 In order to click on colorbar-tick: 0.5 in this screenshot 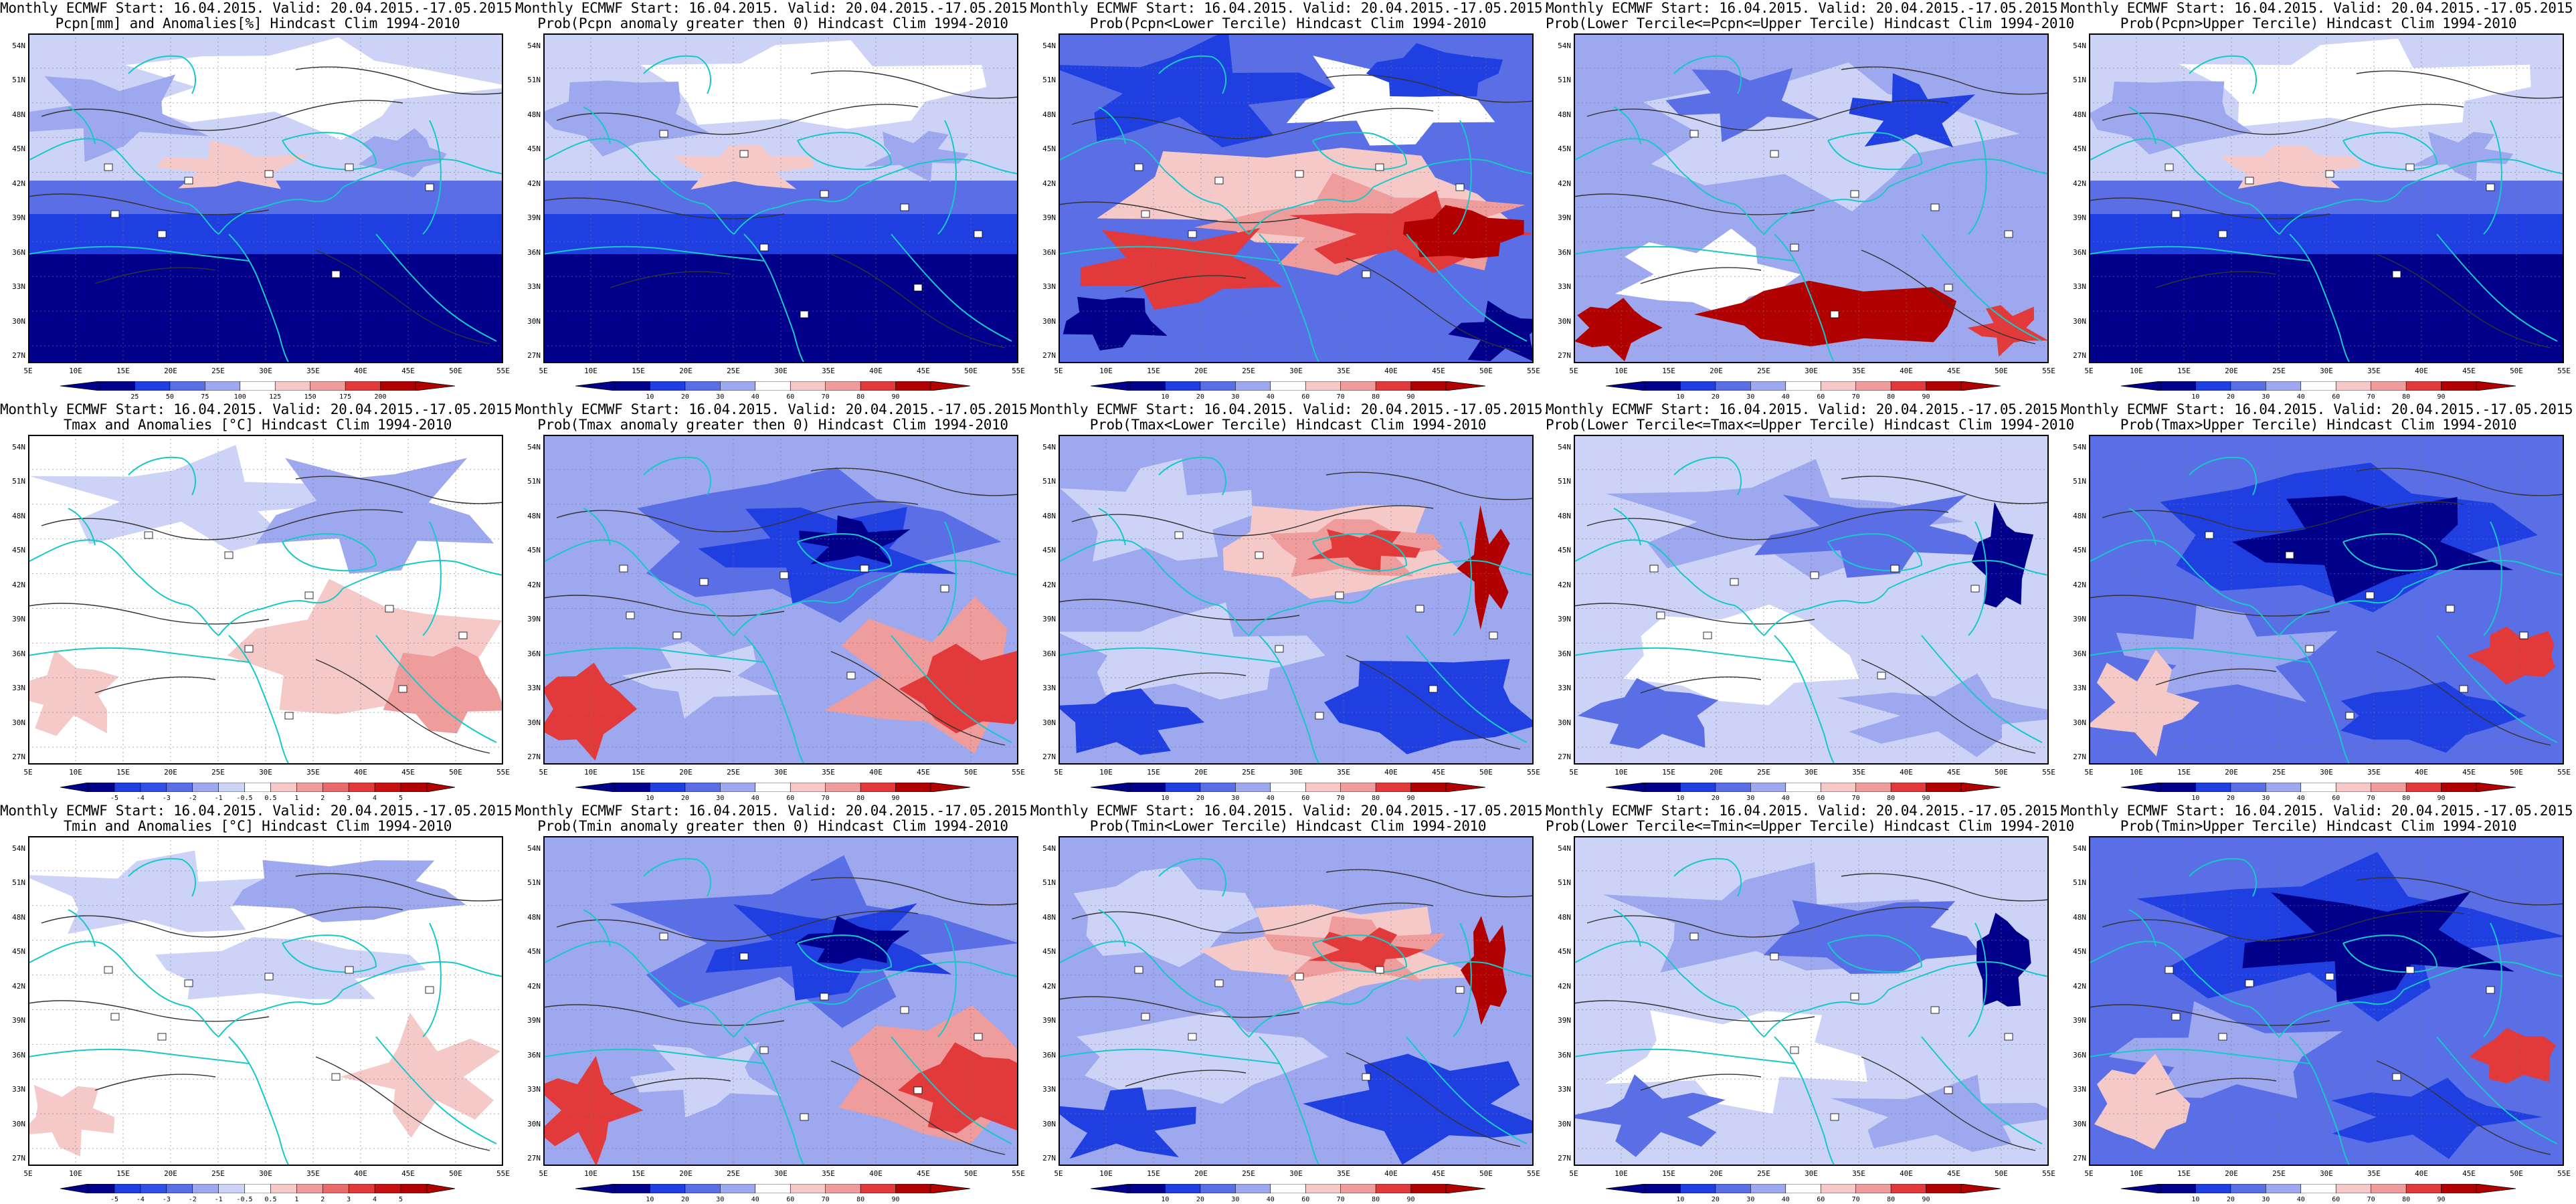, I will do `click(270, 798)`.